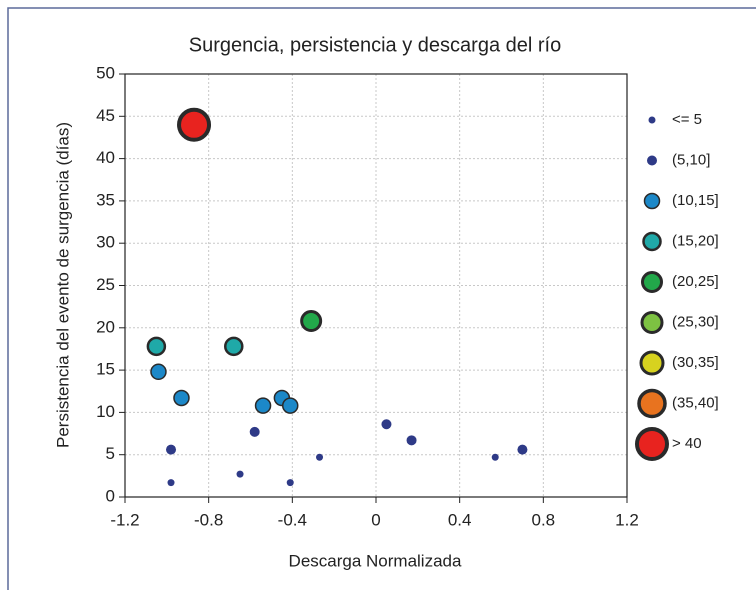  What do you see at coordinates (124, 519) in the screenshot?
I see `x-tick-label: -1.2` at bounding box center [124, 519].